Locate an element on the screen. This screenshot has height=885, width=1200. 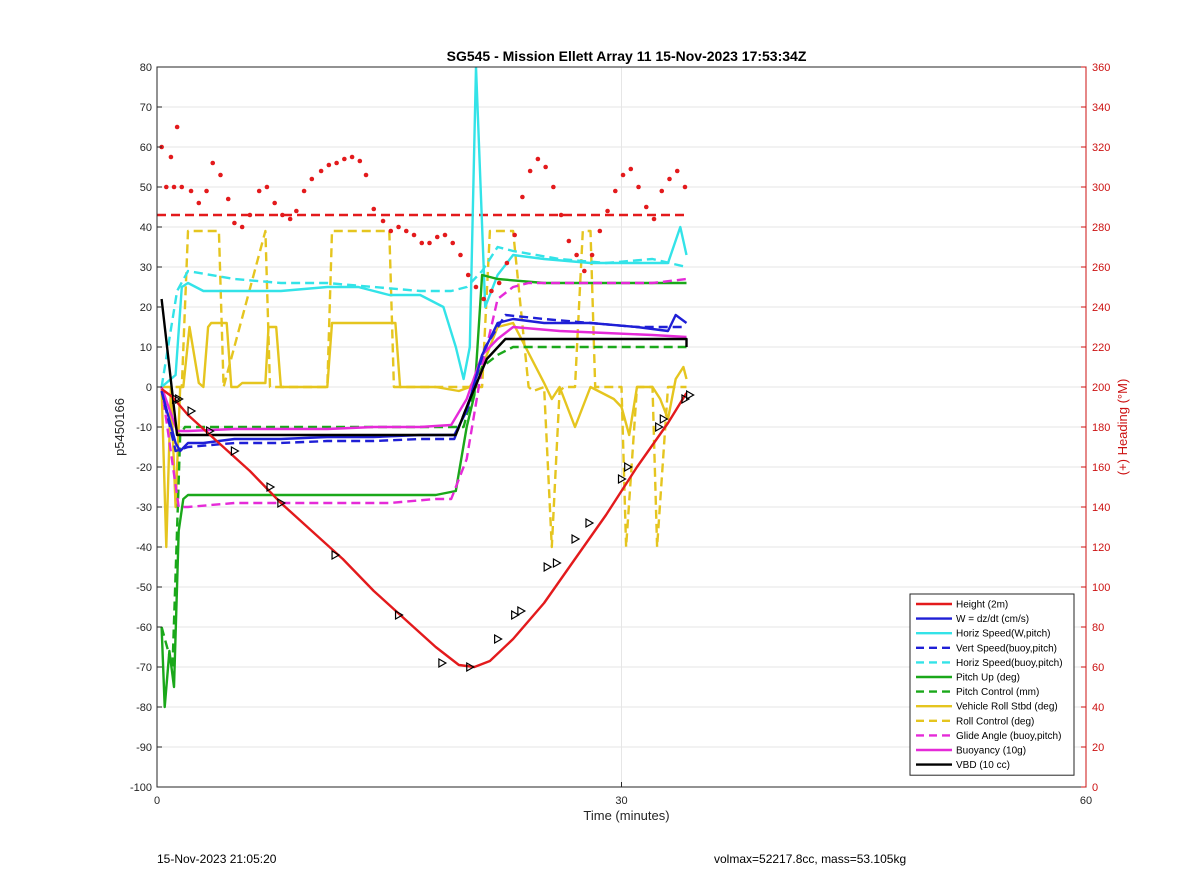
legend-box is located at coordinates (992, 684).